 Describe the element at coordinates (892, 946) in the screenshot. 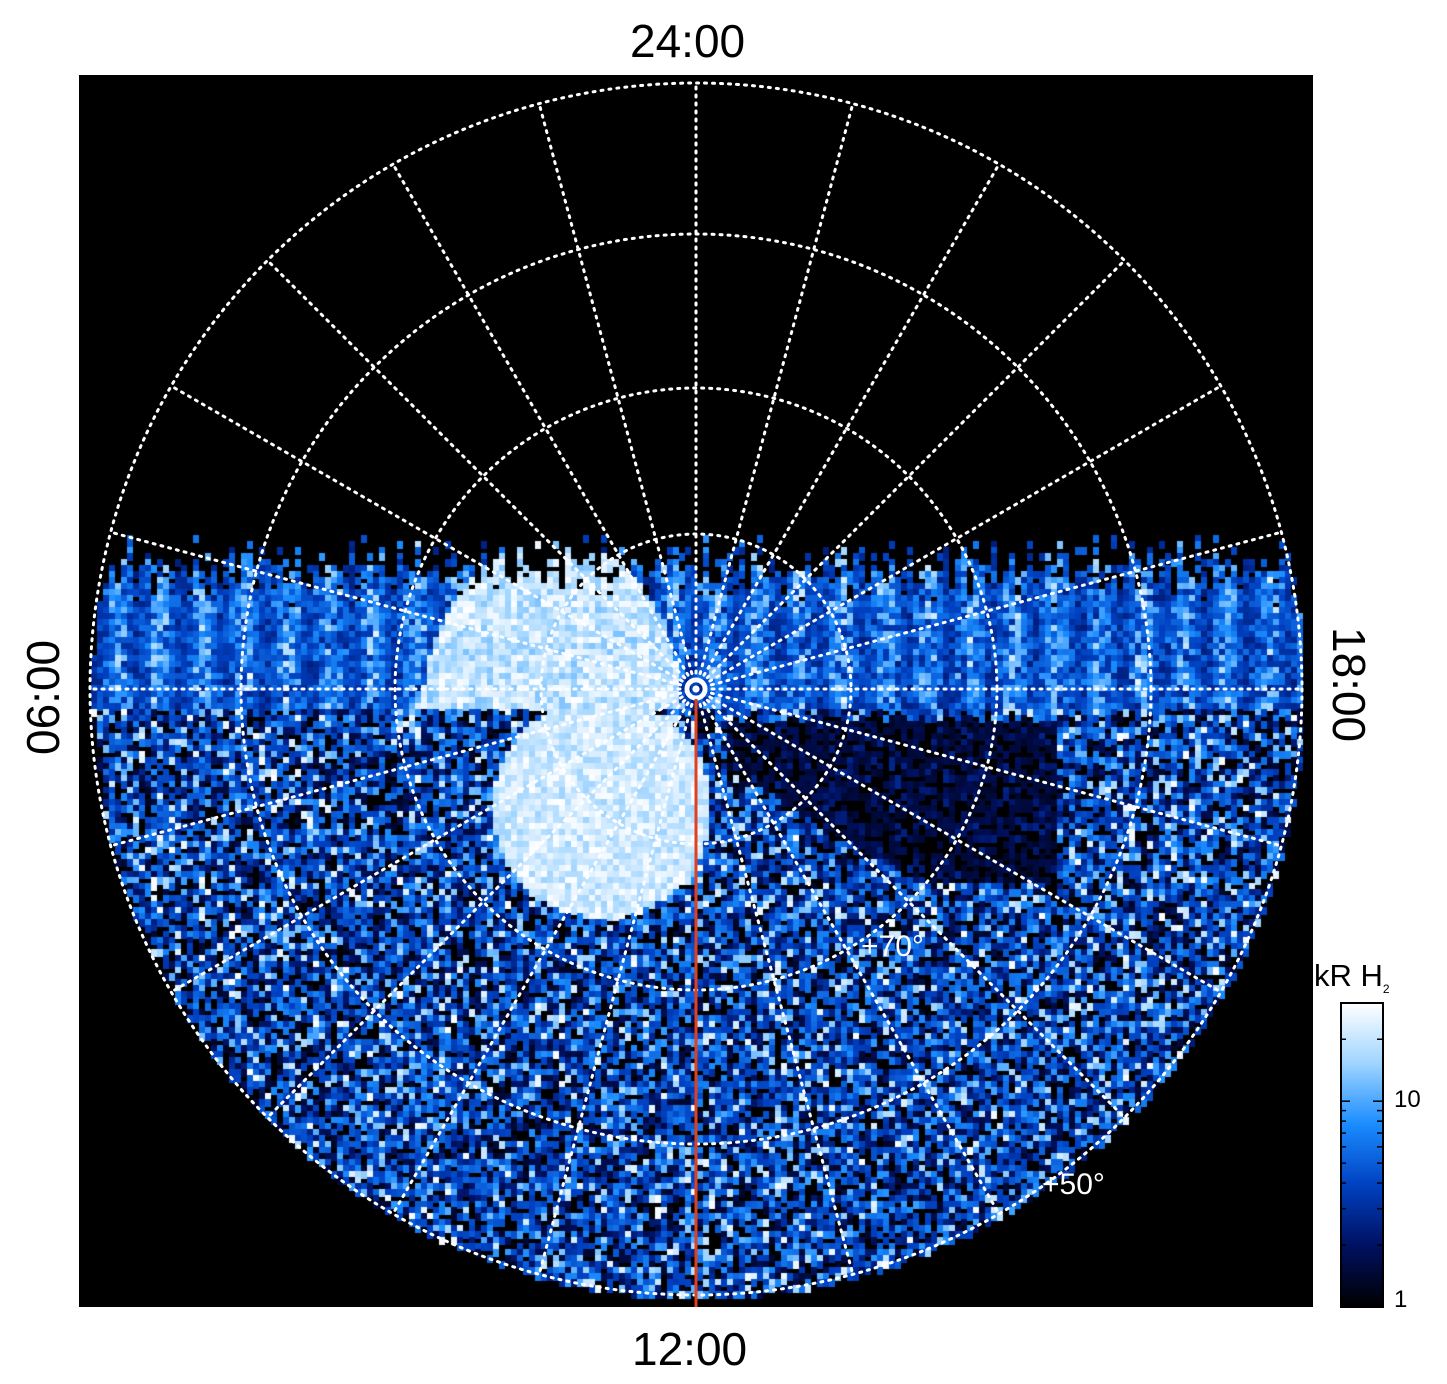

I see `latitude-label-inner: +70°` at that location.